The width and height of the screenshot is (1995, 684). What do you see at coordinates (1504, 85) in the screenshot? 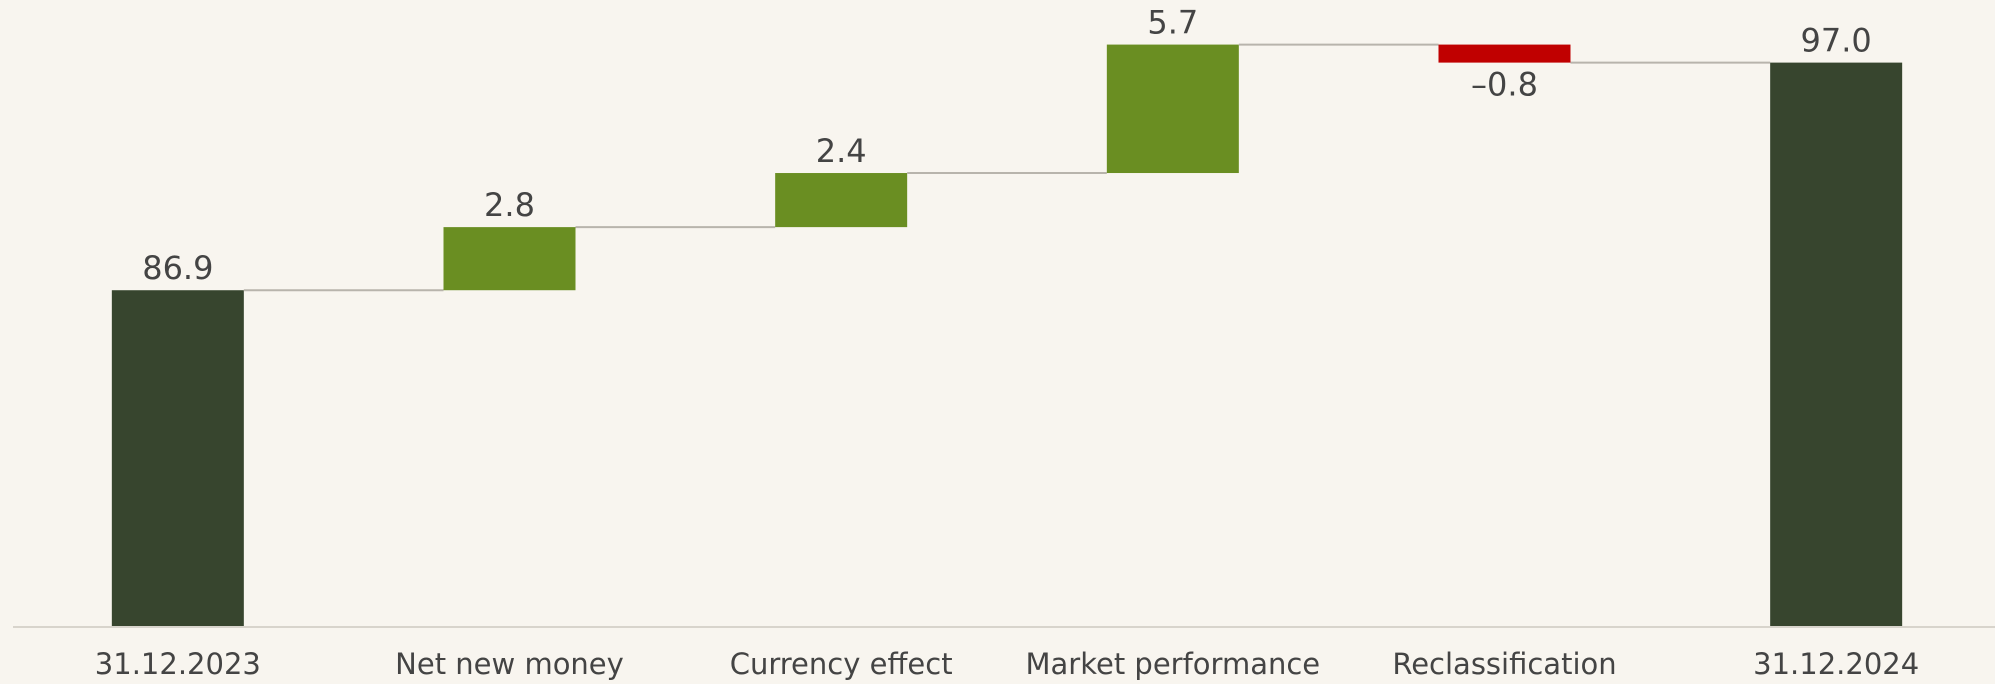
I see `value-label: –0.8` at bounding box center [1504, 85].